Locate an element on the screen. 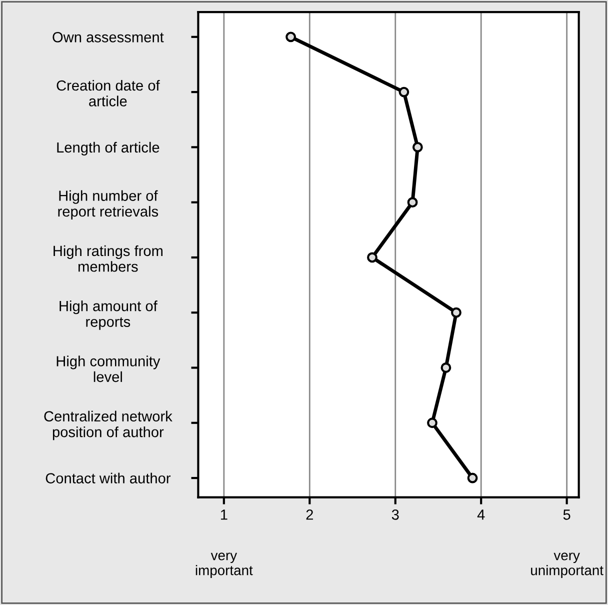  x-tick-label: 3 is located at coordinates (395, 515).